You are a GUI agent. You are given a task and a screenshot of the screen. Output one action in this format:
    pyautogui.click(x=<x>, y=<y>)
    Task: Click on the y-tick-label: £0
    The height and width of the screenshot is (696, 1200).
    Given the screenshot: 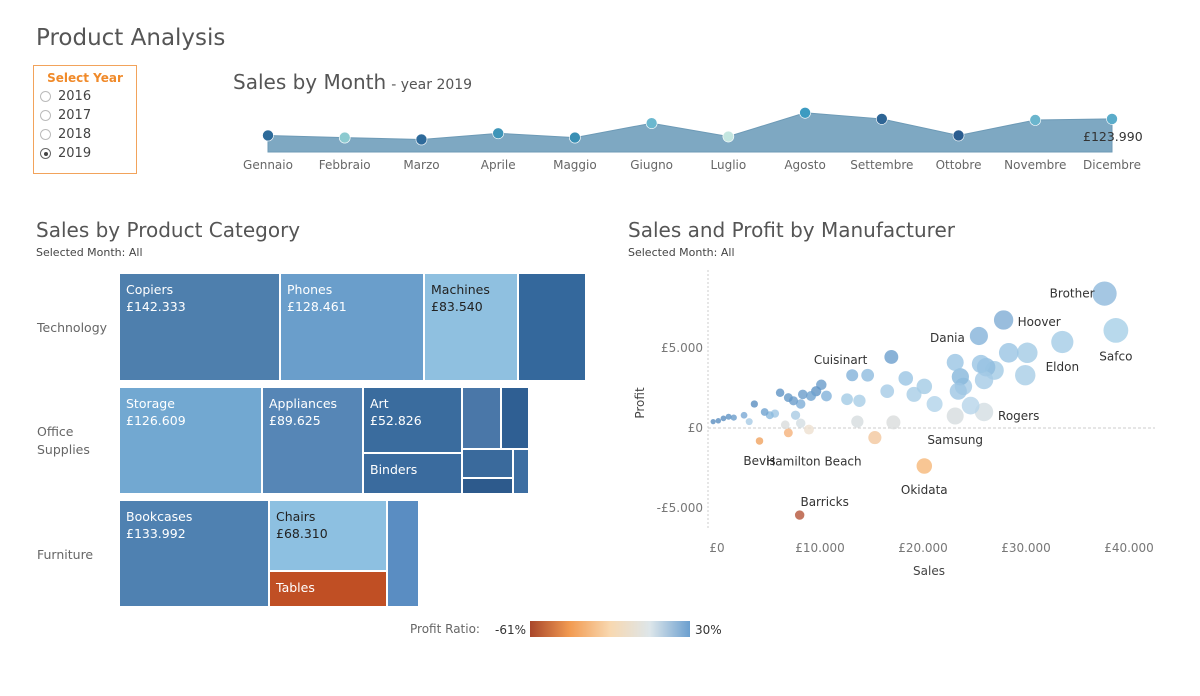 What is the action you would take?
    pyautogui.click(x=695, y=428)
    